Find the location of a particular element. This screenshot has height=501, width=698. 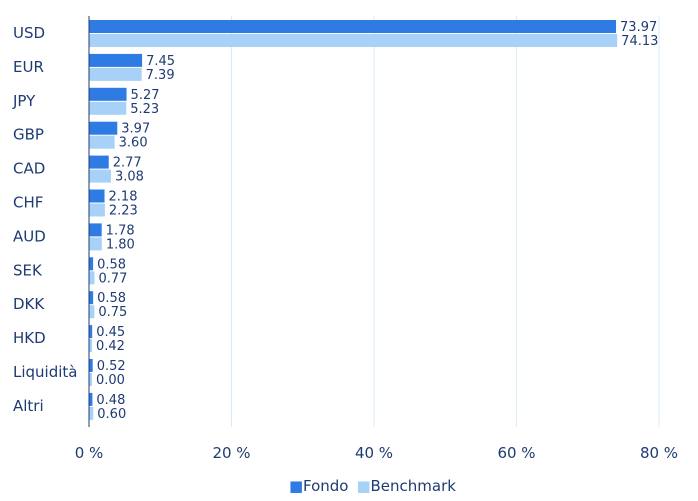

x-tick-label: 40 % is located at coordinates (374, 453).